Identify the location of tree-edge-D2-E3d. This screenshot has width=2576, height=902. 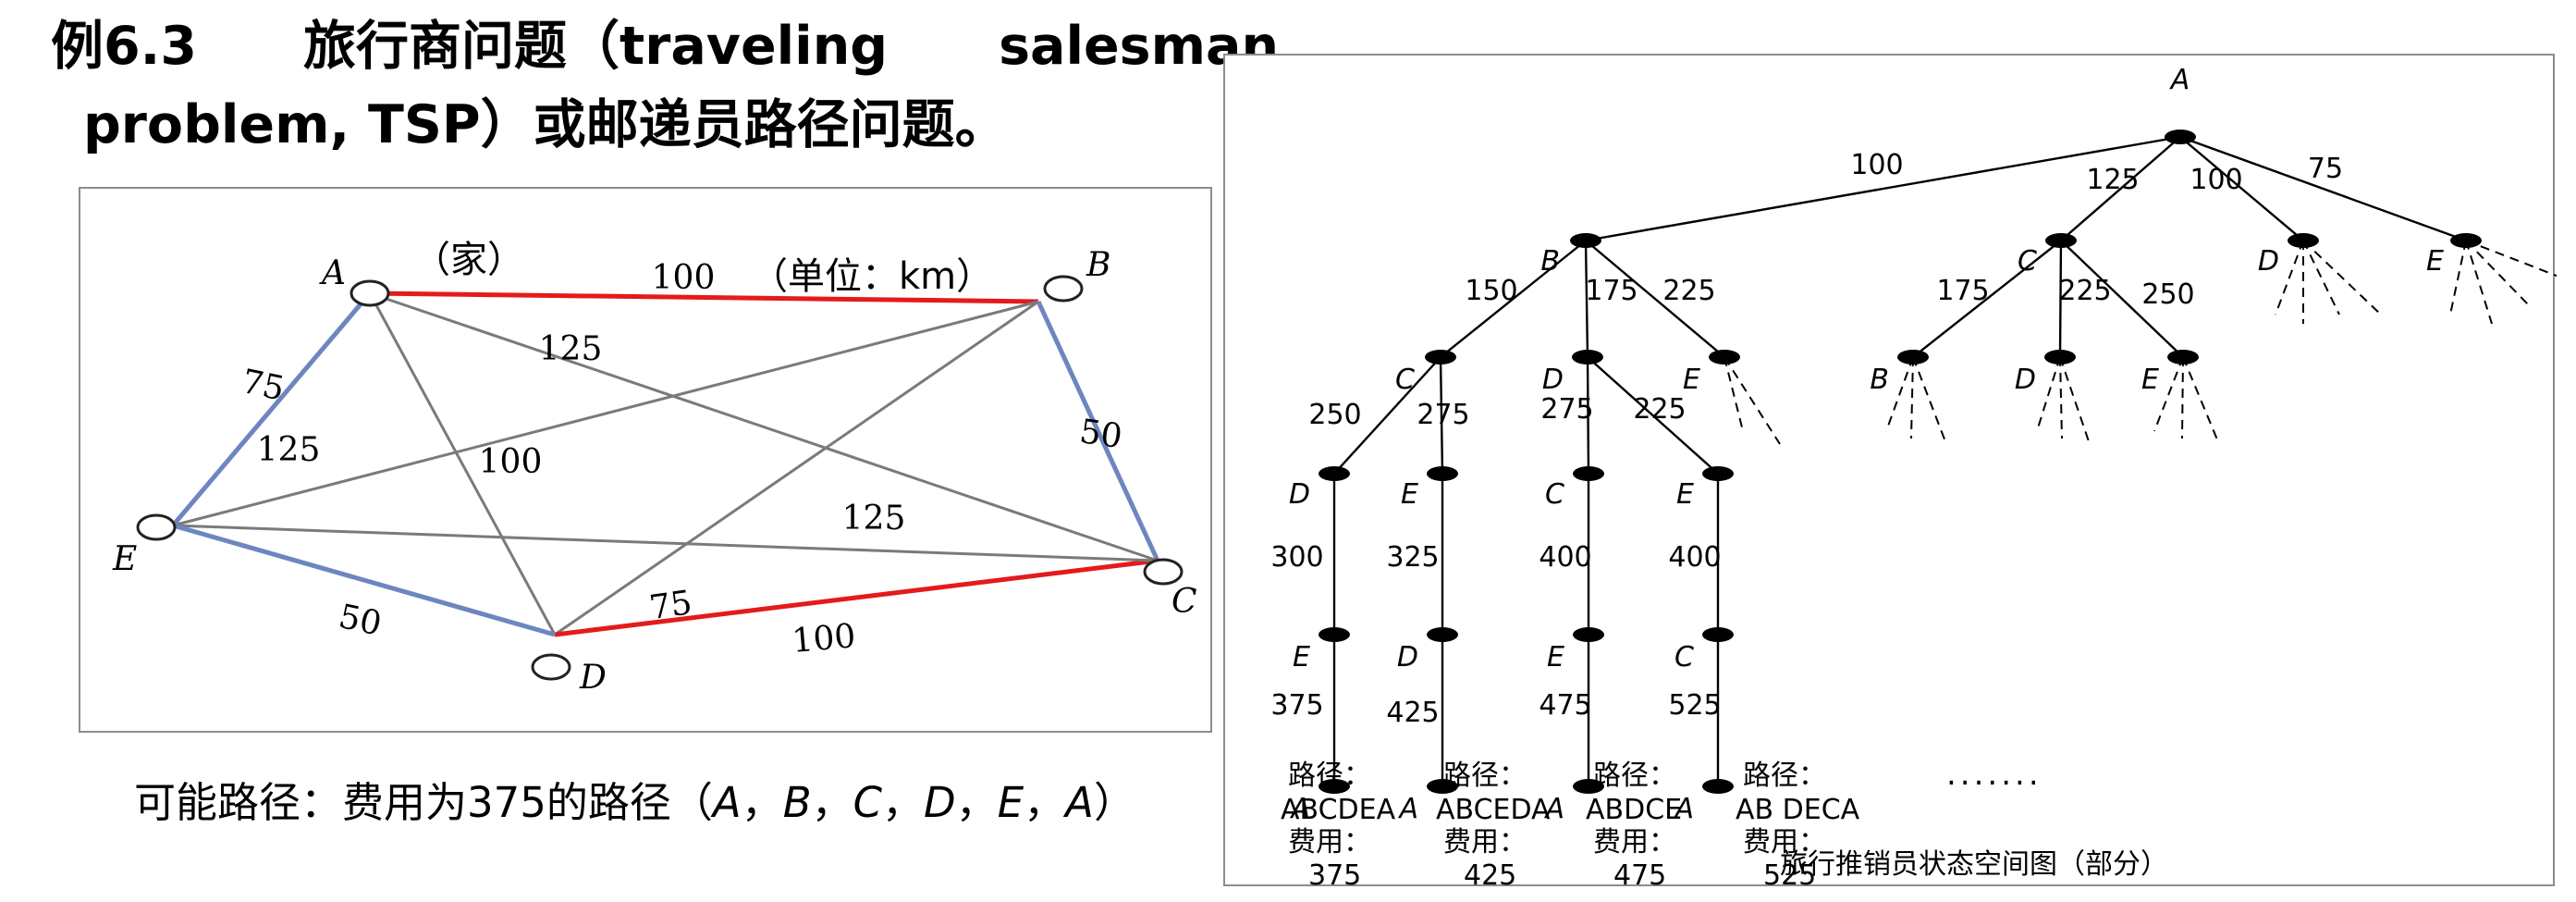
(1653, 415).